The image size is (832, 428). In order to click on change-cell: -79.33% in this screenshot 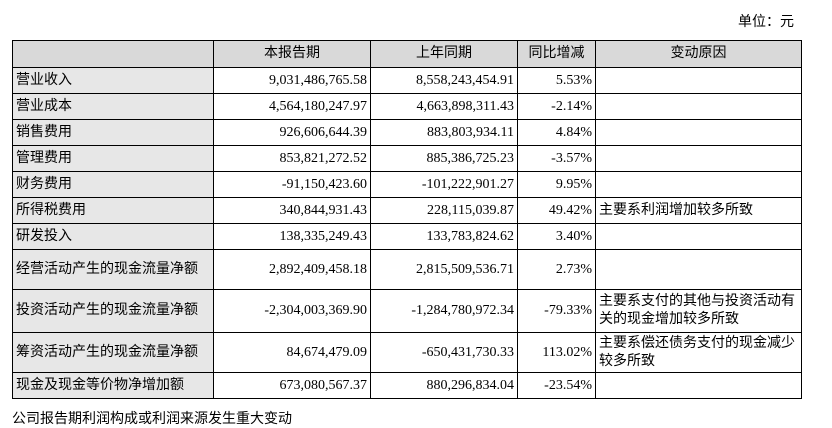, I will do `click(556, 311)`.